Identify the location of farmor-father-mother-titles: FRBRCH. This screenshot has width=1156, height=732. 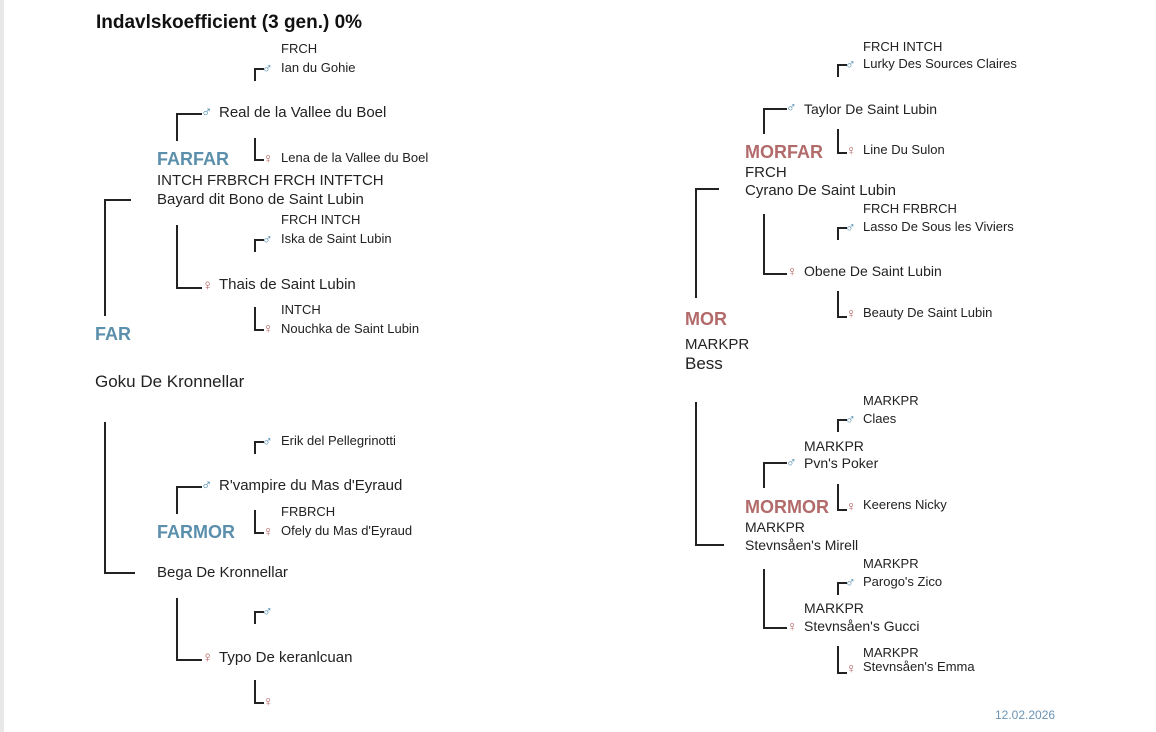
(308, 511).